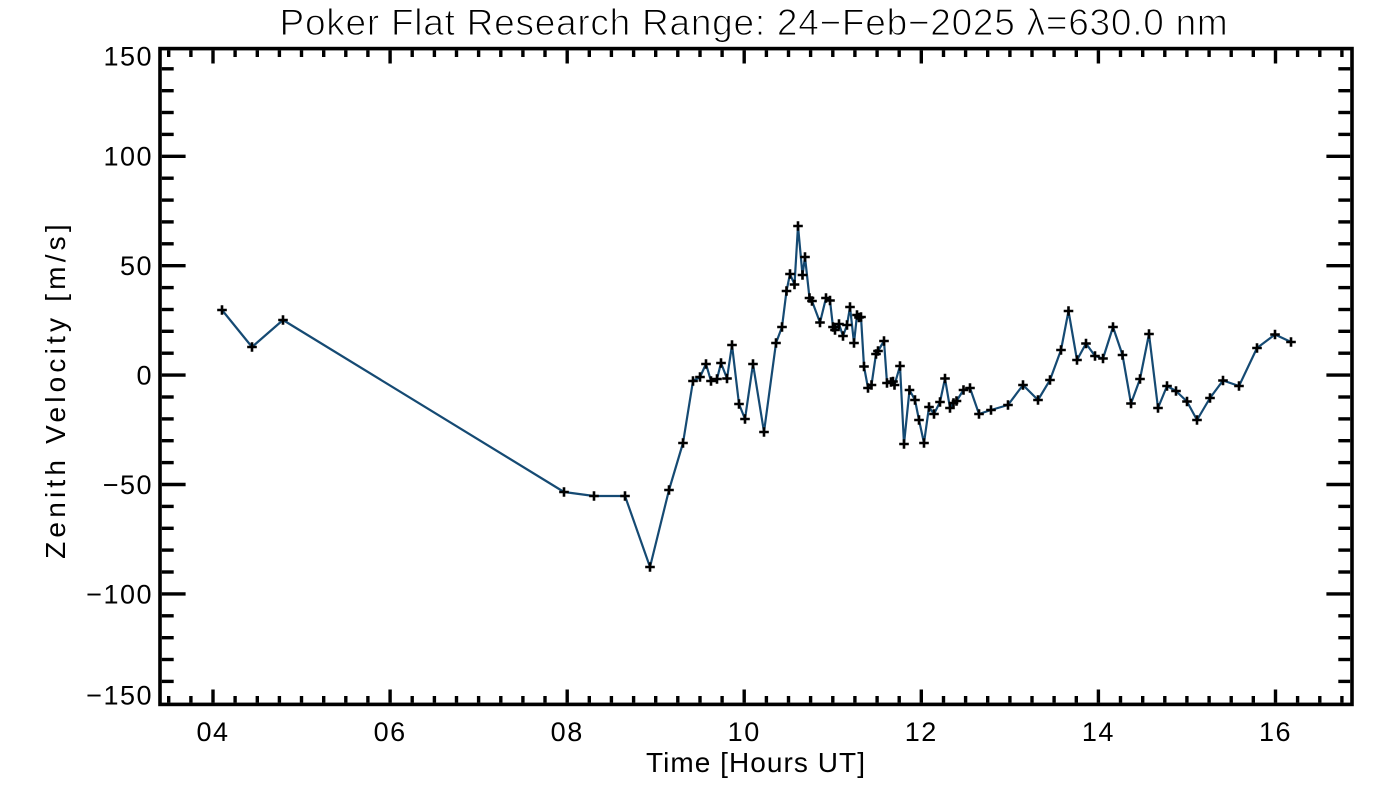 The height and width of the screenshot is (800, 1400). Describe the element at coordinates (1275, 732) in the screenshot. I see `svg-text: 16` at that location.